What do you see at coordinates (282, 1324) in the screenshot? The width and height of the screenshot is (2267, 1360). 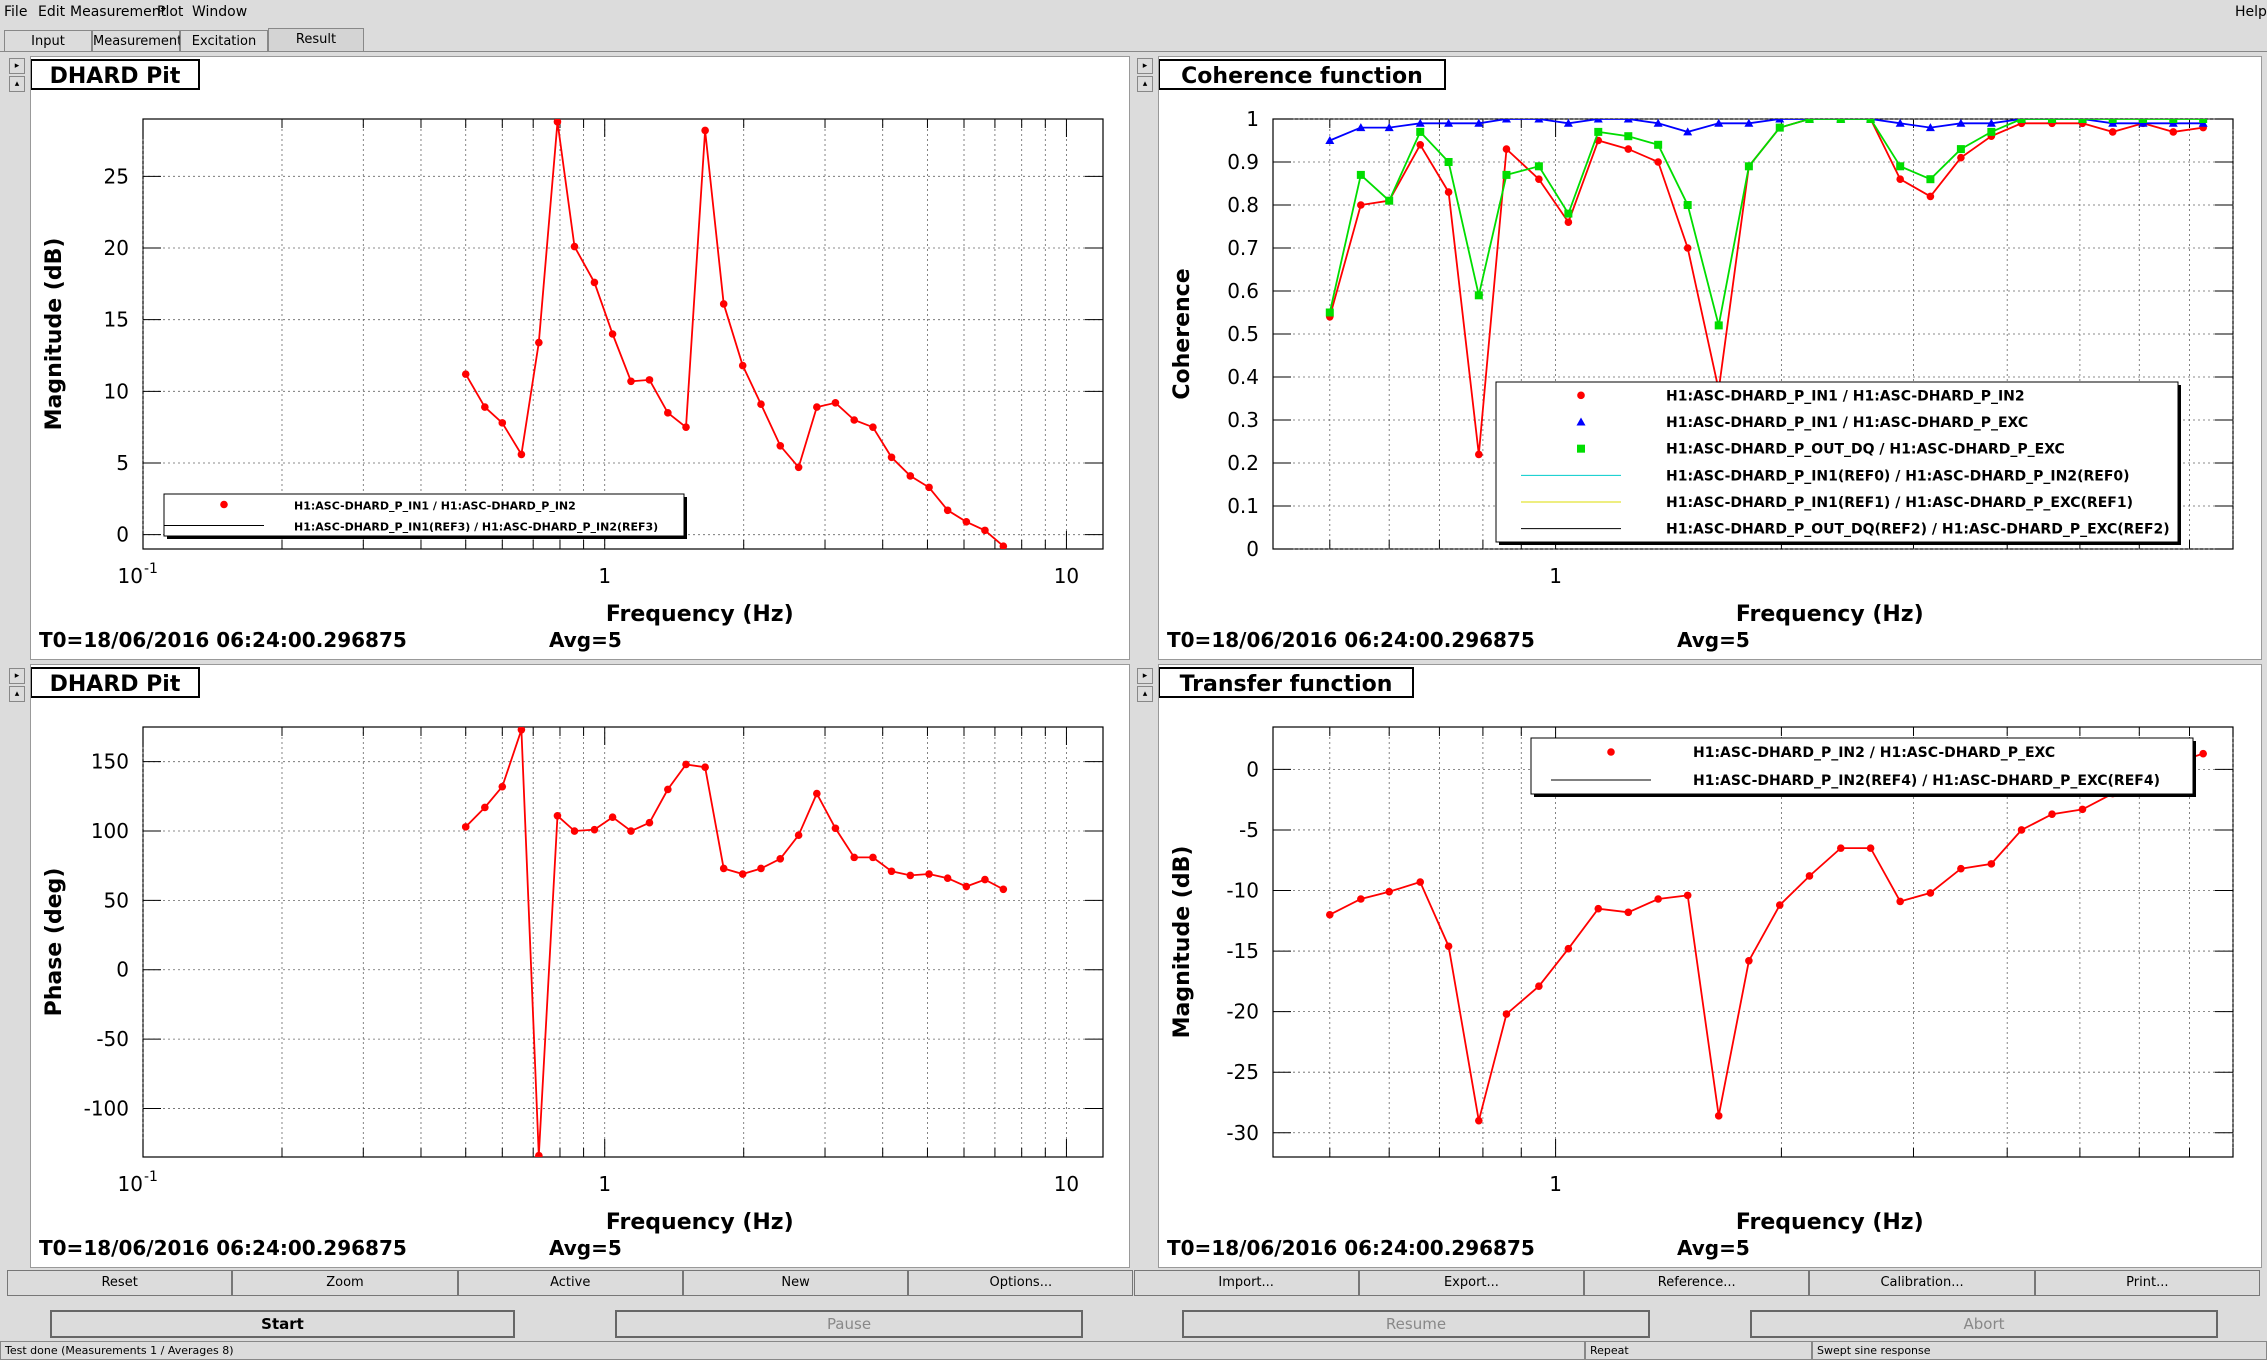 I see `start-button: Start` at bounding box center [282, 1324].